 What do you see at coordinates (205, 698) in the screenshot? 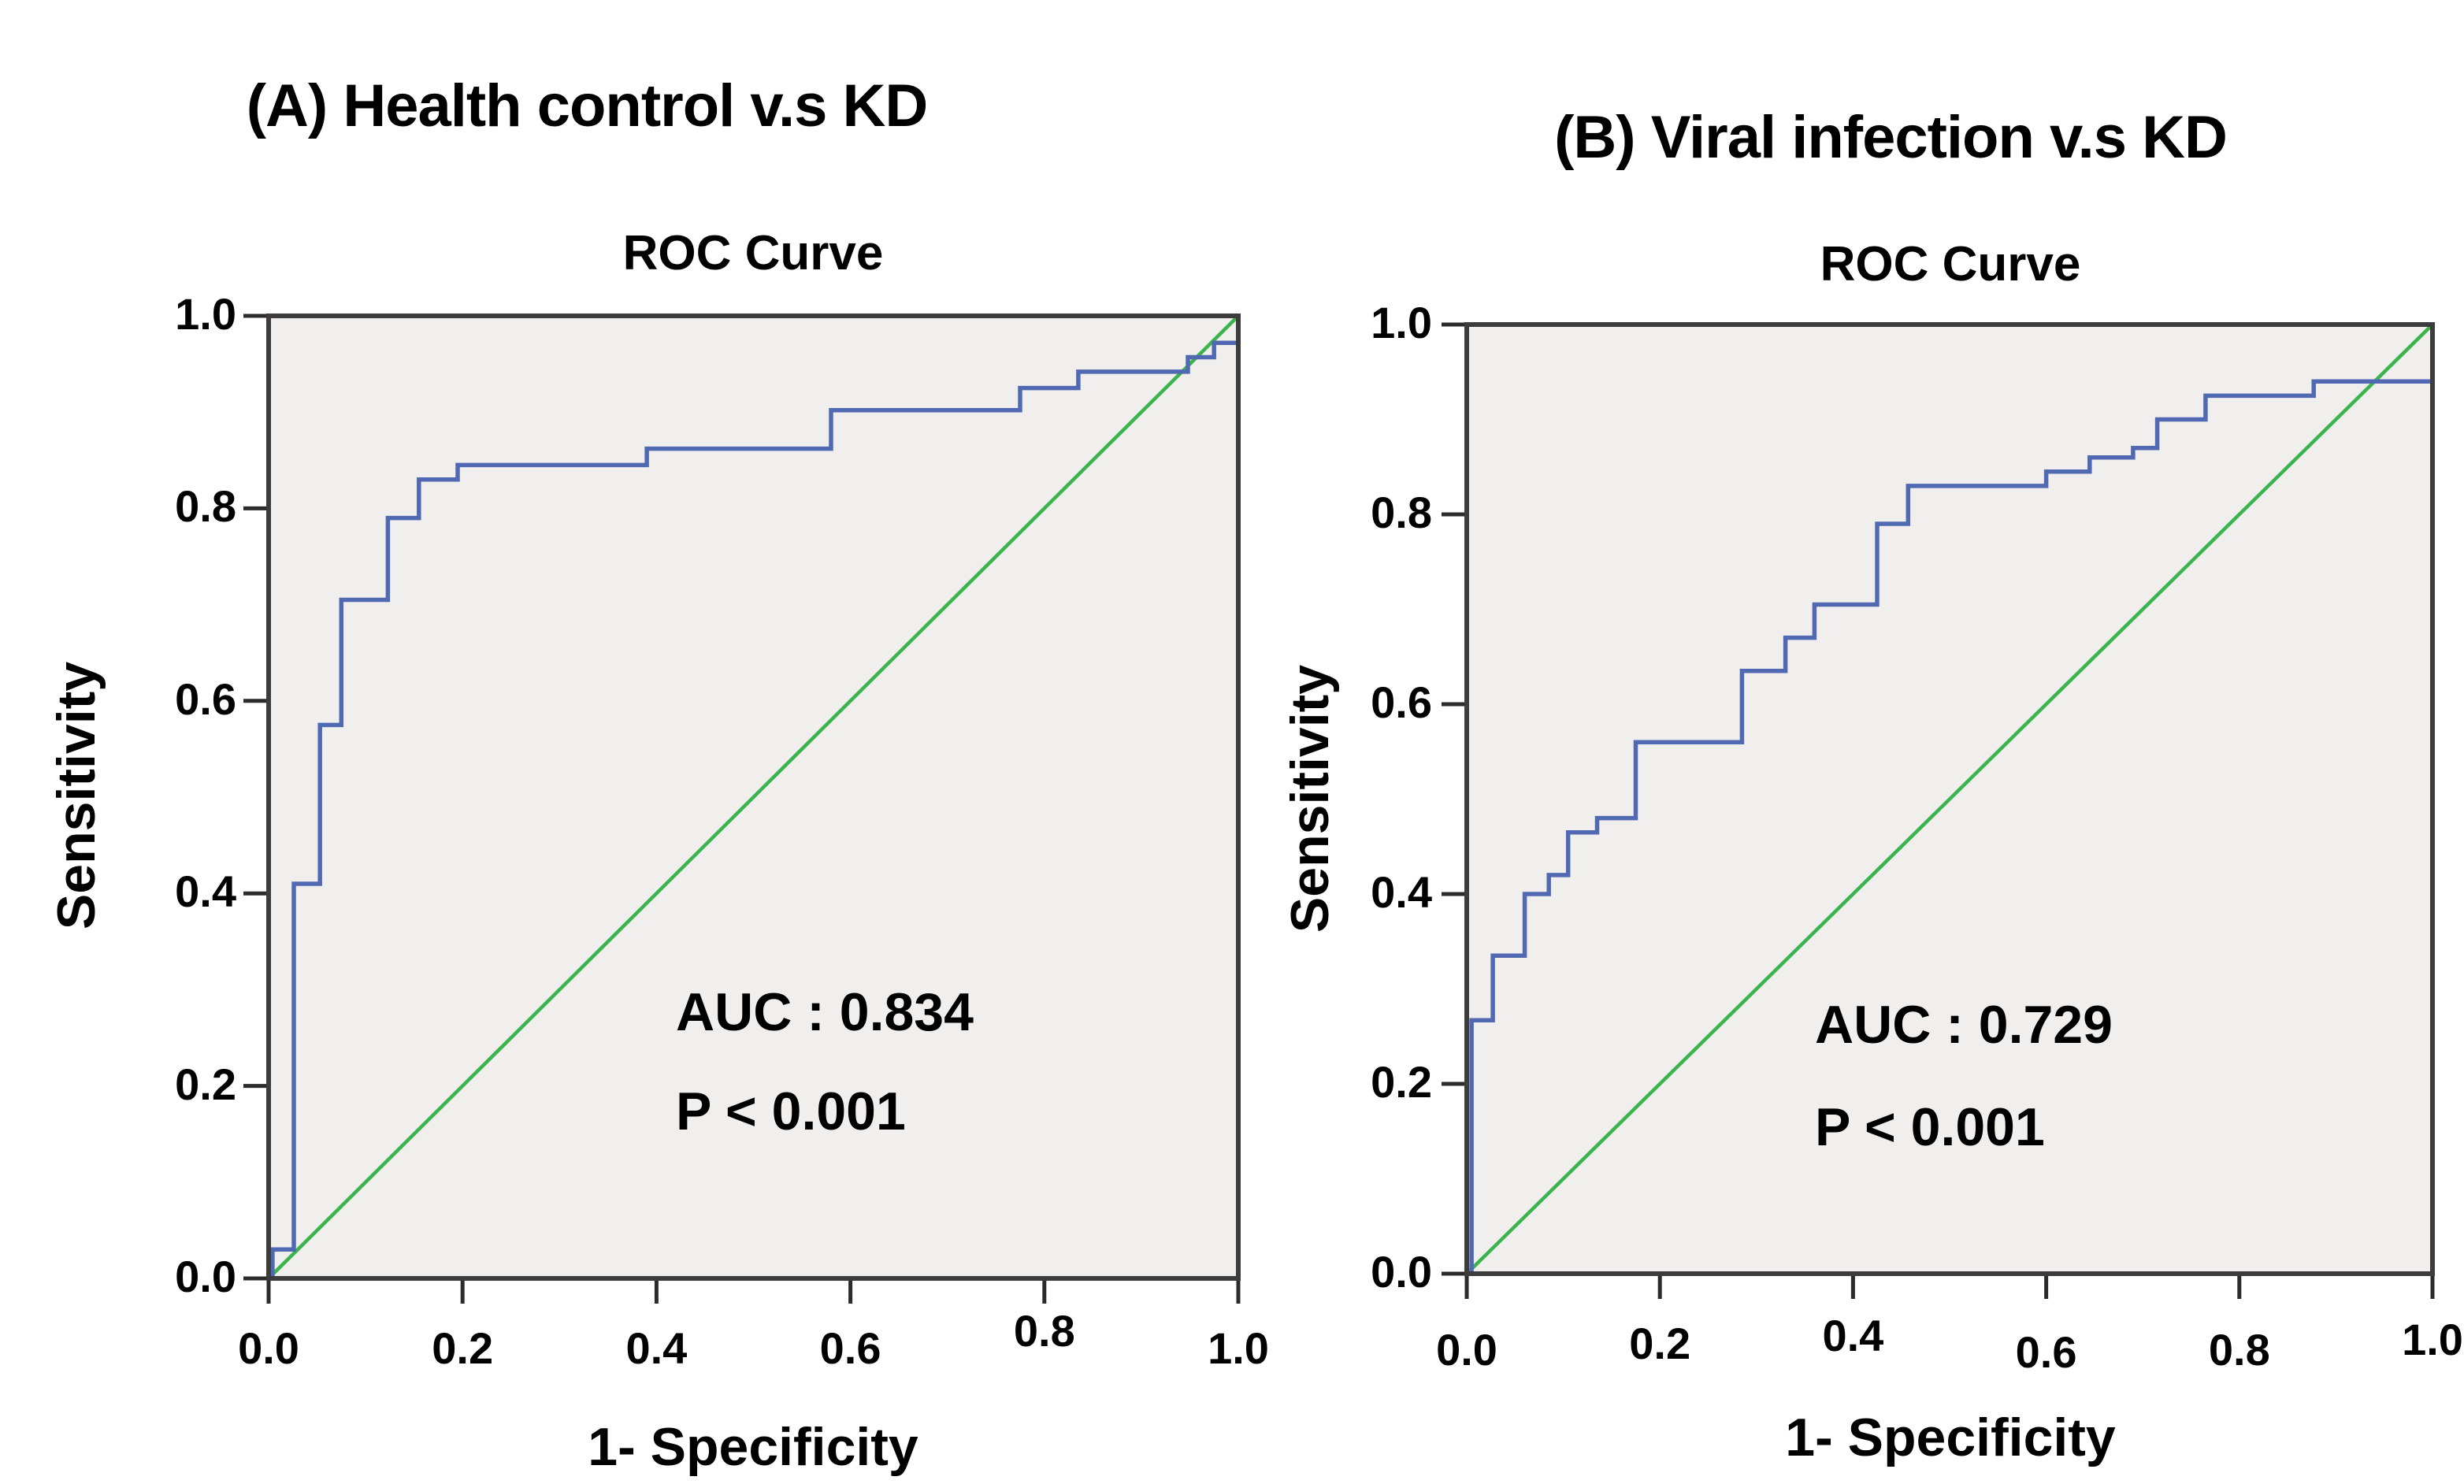
I see `panel-a-y-tick-label: 0.6` at bounding box center [205, 698].